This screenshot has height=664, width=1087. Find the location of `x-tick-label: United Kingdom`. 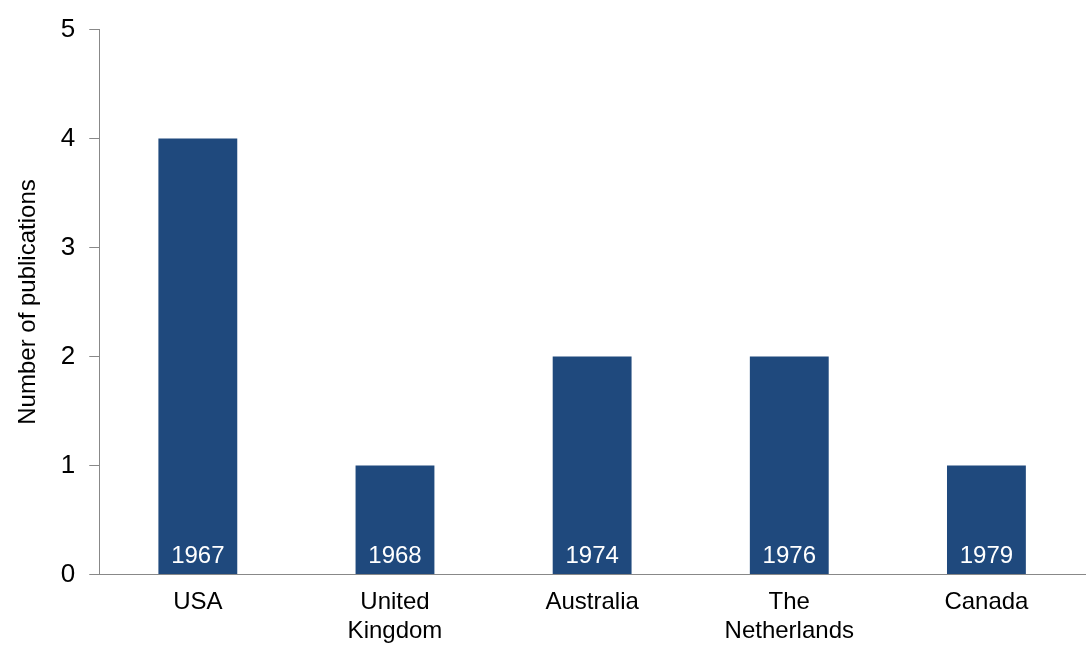

x-tick-label: United Kingdom is located at coordinates (395, 615).